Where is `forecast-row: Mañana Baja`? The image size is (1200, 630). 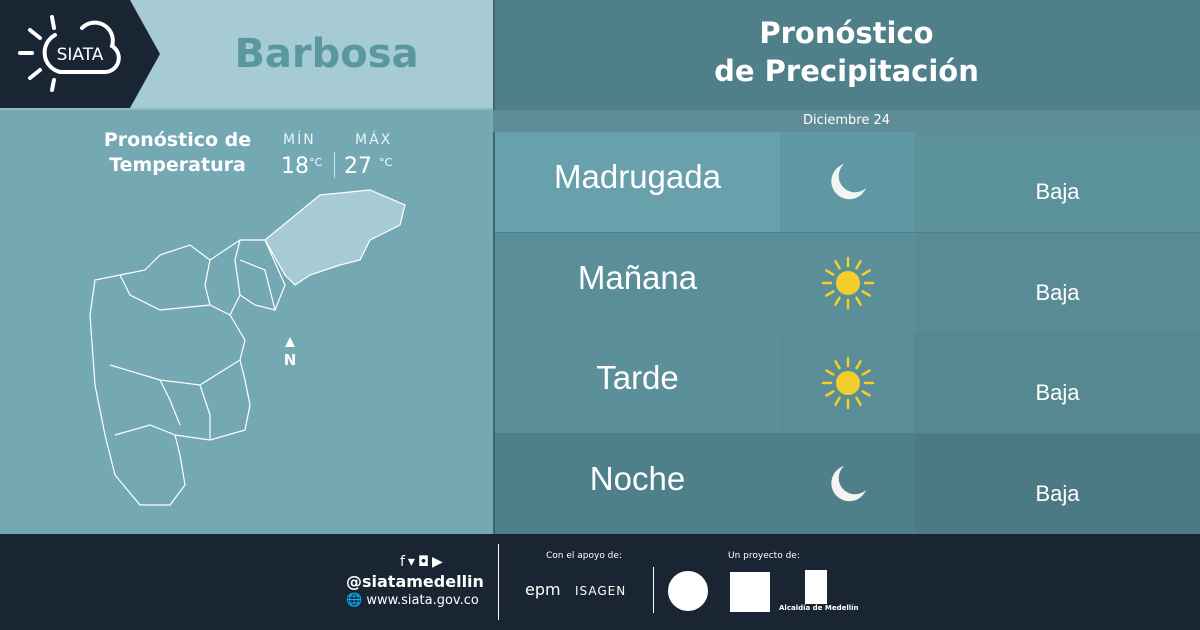
forecast-row: Mañana Baja is located at coordinates (847, 282).